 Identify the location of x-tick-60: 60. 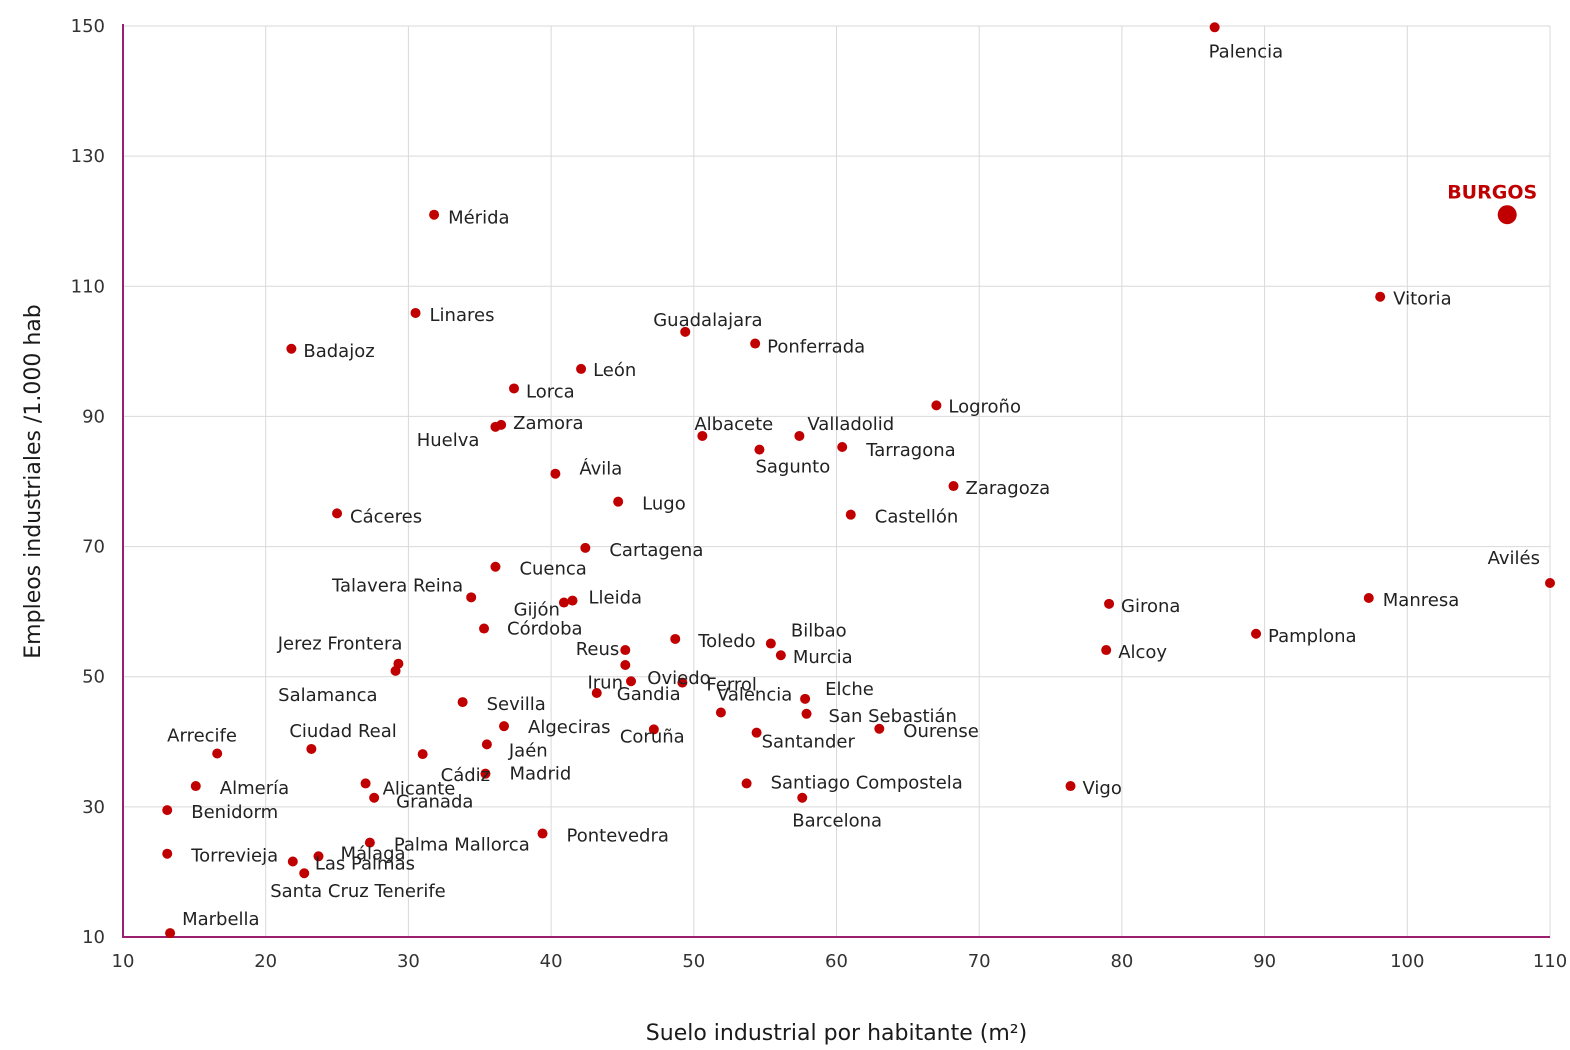
(836, 961).